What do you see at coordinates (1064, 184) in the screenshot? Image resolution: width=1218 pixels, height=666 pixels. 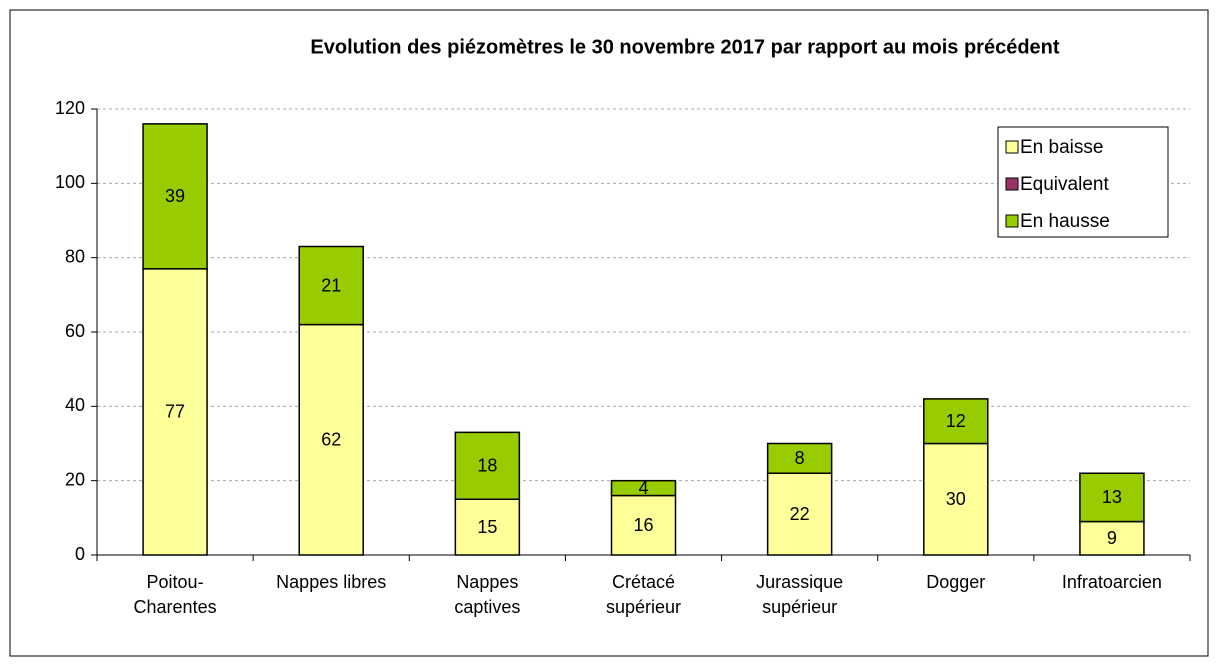 I see `legend-label: Equivalent` at bounding box center [1064, 184].